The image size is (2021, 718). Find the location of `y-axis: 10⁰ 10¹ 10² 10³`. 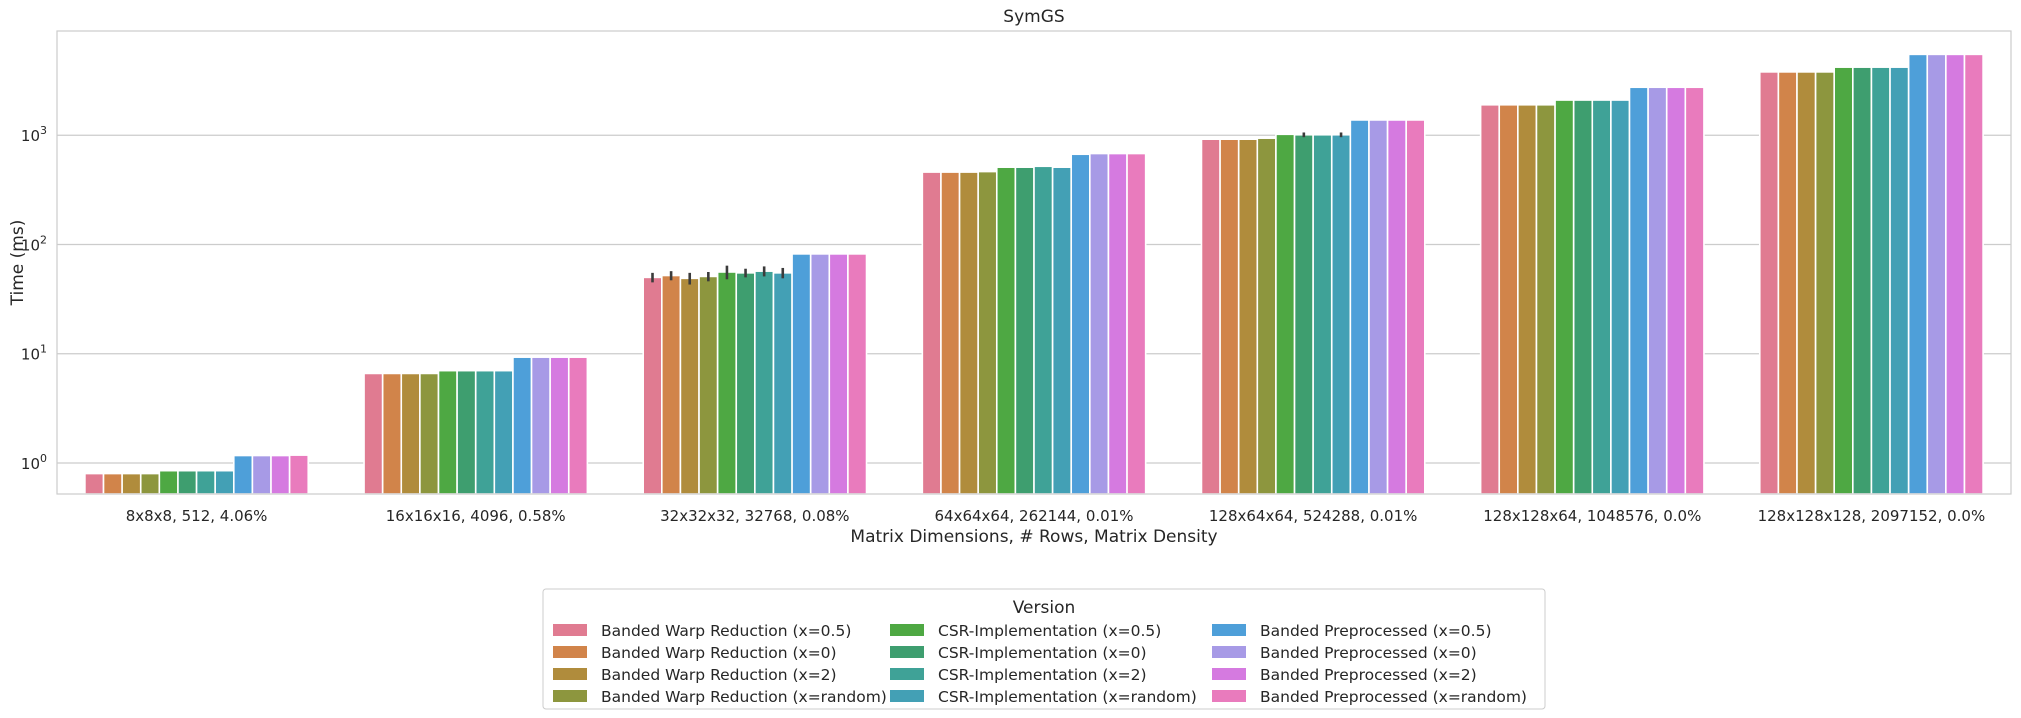

y-axis: 10⁰ 10¹ 10² 10³ is located at coordinates (34, 298).